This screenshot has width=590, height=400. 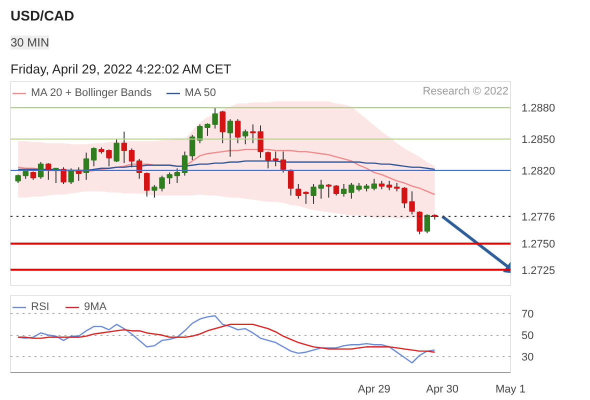 I want to click on y-tick-label: 70, so click(x=528, y=314).